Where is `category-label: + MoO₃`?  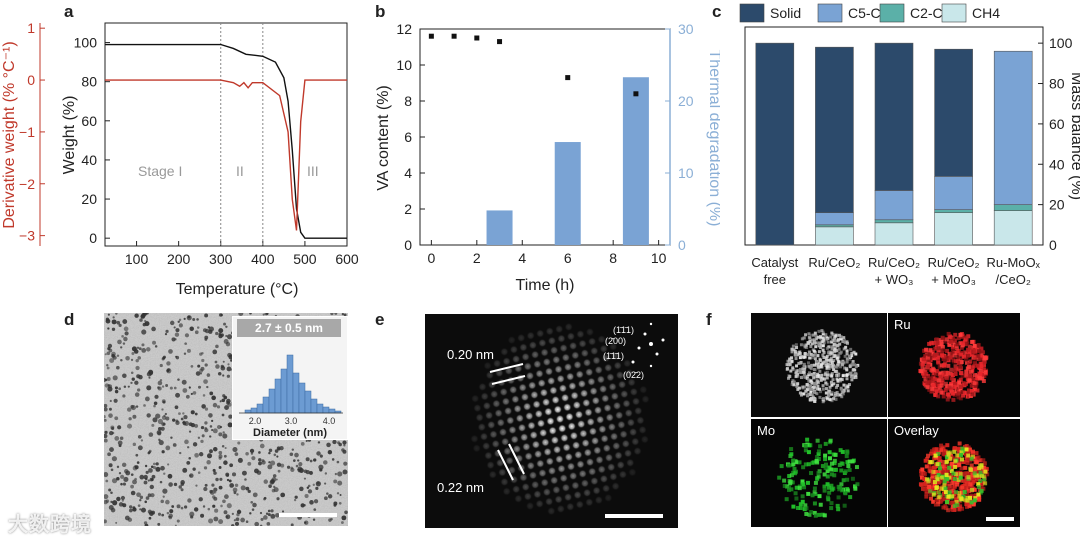 category-label: + MoO₃ is located at coordinates (953, 279).